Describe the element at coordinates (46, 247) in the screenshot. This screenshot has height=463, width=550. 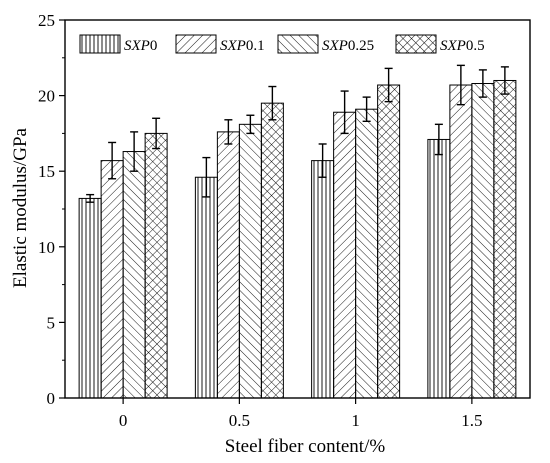
I see `y-tick-label: 10` at that location.